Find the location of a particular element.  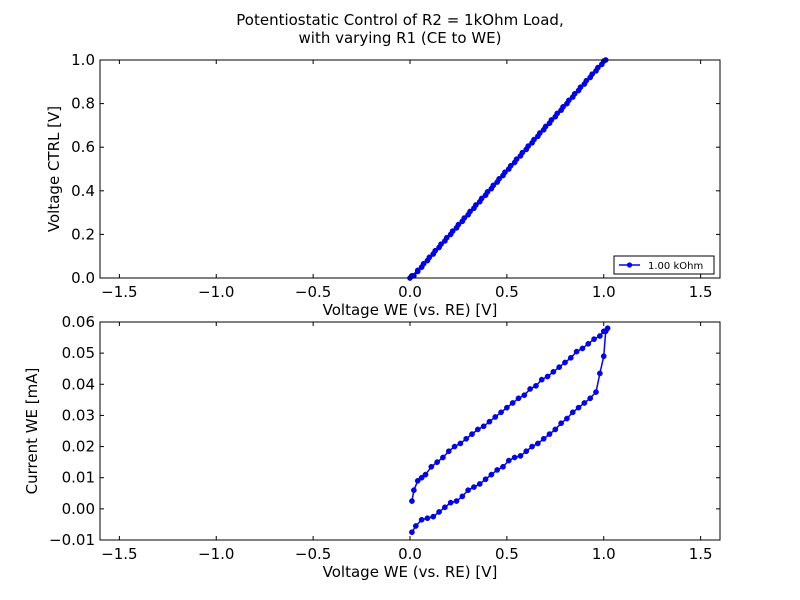

plot1-y-tick-label: 0.4 is located at coordinates (83, 191).